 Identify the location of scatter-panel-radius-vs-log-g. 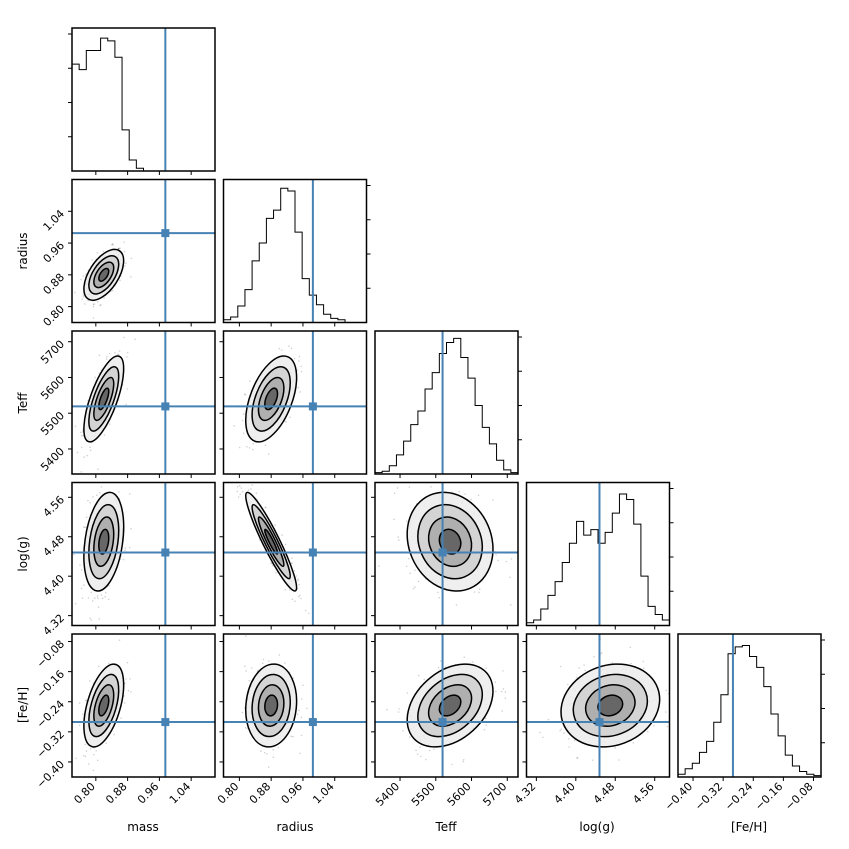
(293, 555).